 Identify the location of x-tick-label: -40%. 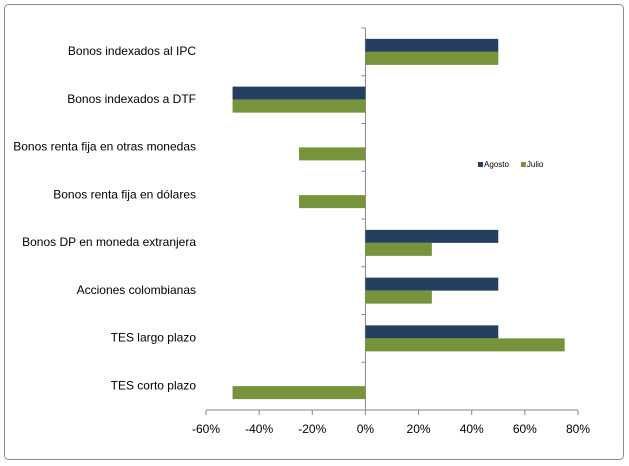
(259, 429).